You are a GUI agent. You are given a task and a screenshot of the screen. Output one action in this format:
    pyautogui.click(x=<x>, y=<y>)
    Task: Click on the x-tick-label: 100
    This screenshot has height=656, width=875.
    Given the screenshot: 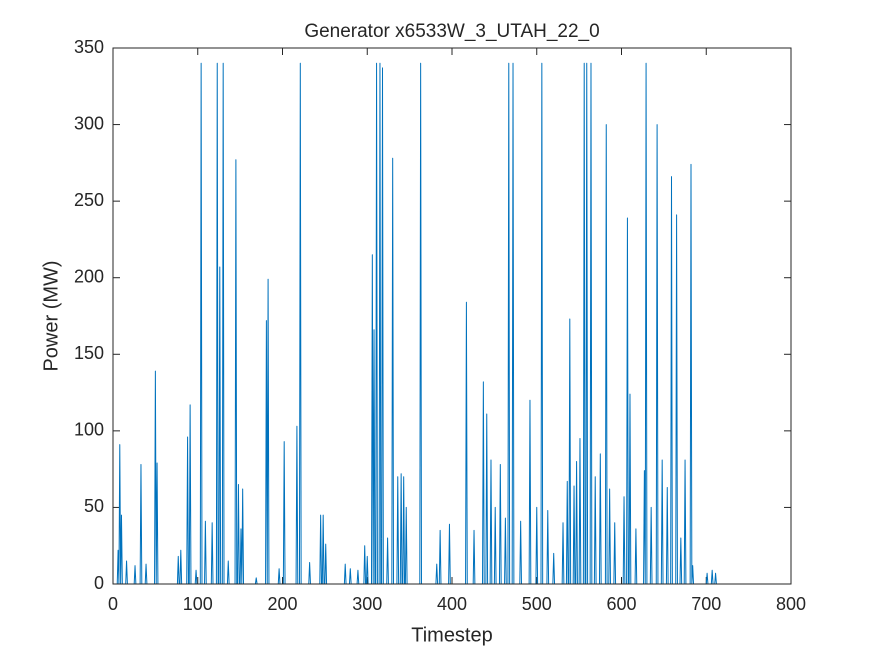 What is the action you would take?
    pyautogui.click(x=198, y=604)
    